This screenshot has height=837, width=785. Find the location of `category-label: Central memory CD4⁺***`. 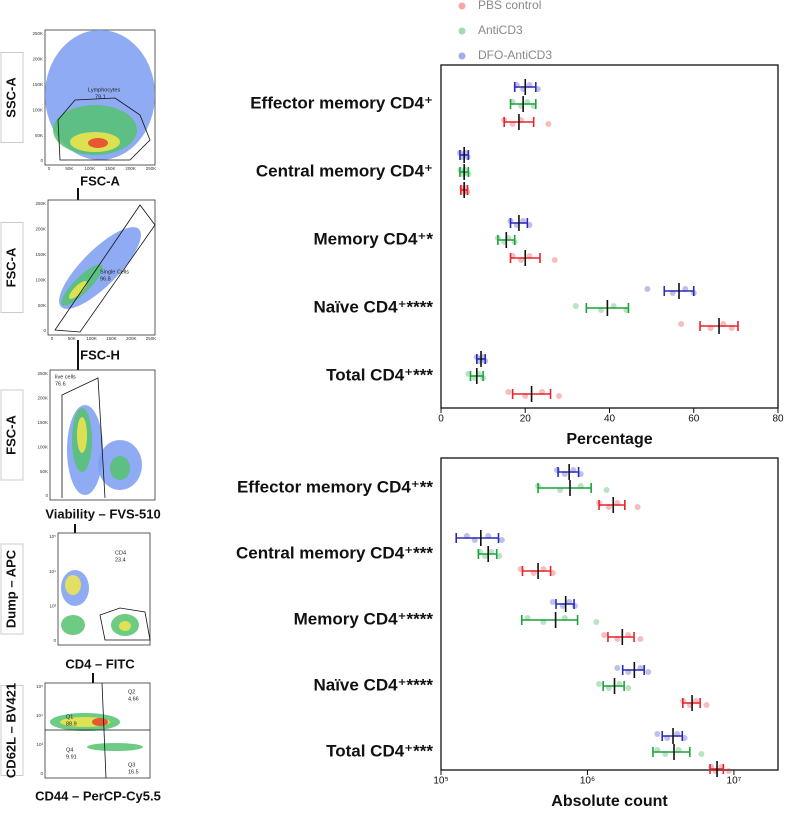

category-label: Central memory CD4⁺*** is located at coordinates (334, 552).